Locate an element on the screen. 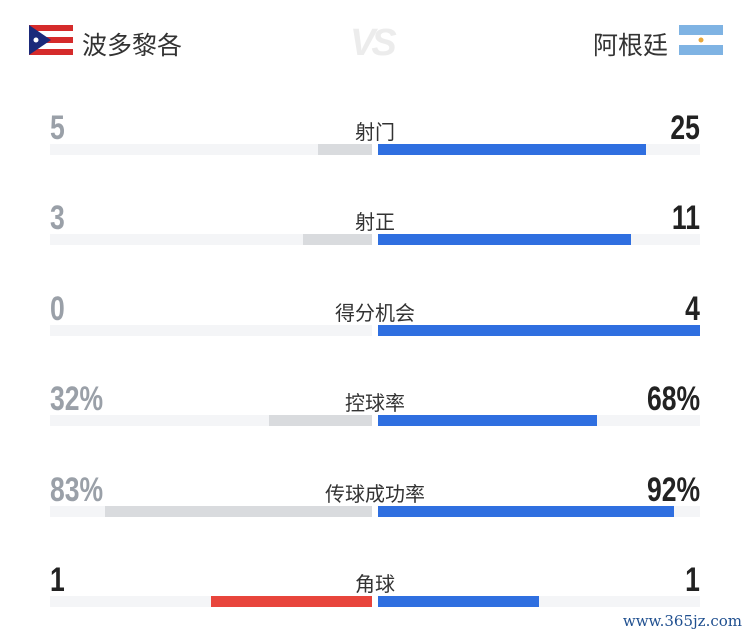 The width and height of the screenshot is (750, 640). home-stat-value: 5 is located at coordinates (57, 128).